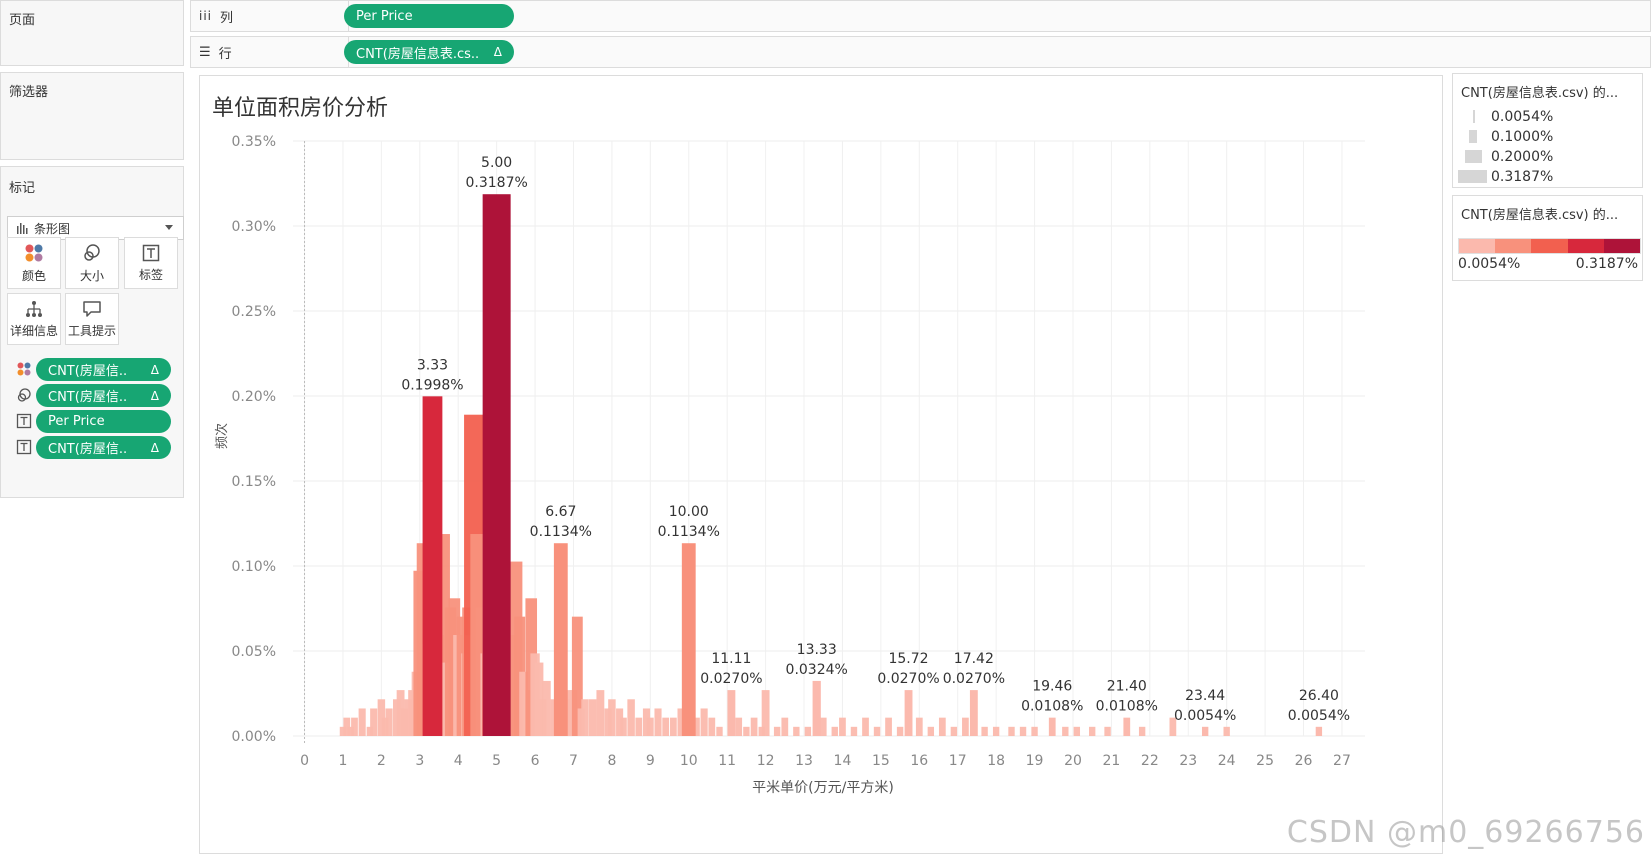 The image size is (1651, 854). Describe the element at coordinates (1127, 707) in the screenshot. I see `data-label-y: 0.0108%` at that location.